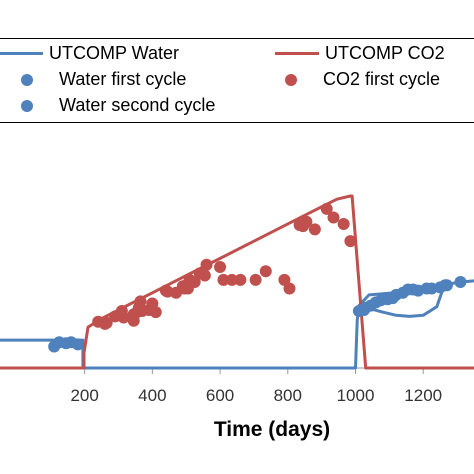  Describe the element at coordinates (356, 395) in the screenshot. I see `x-tick-label: 1000` at that location.